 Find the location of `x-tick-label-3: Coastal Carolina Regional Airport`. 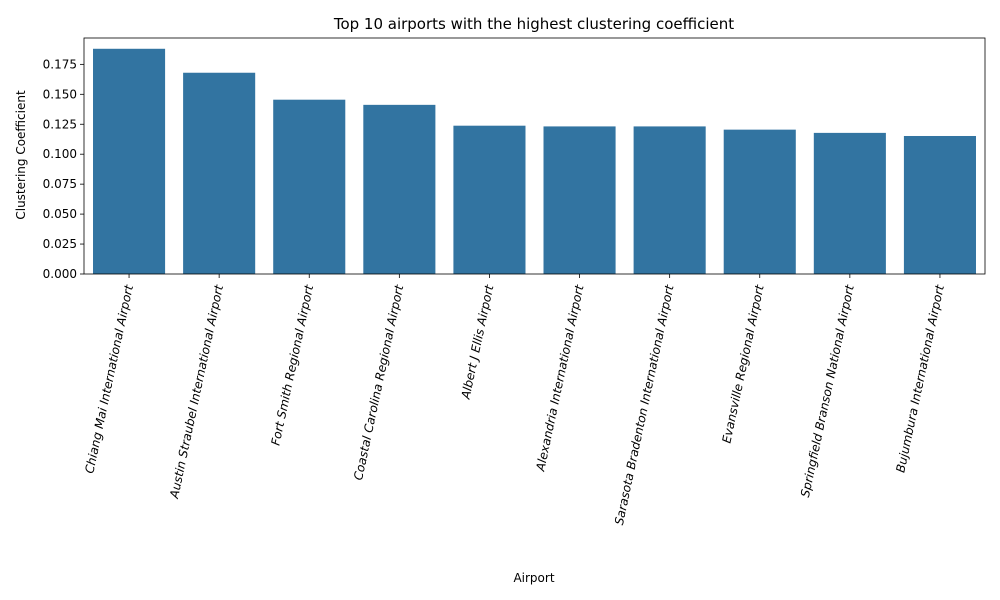

x-tick-label-3: Coastal Carolina Regional Airport is located at coordinates (378, 381).